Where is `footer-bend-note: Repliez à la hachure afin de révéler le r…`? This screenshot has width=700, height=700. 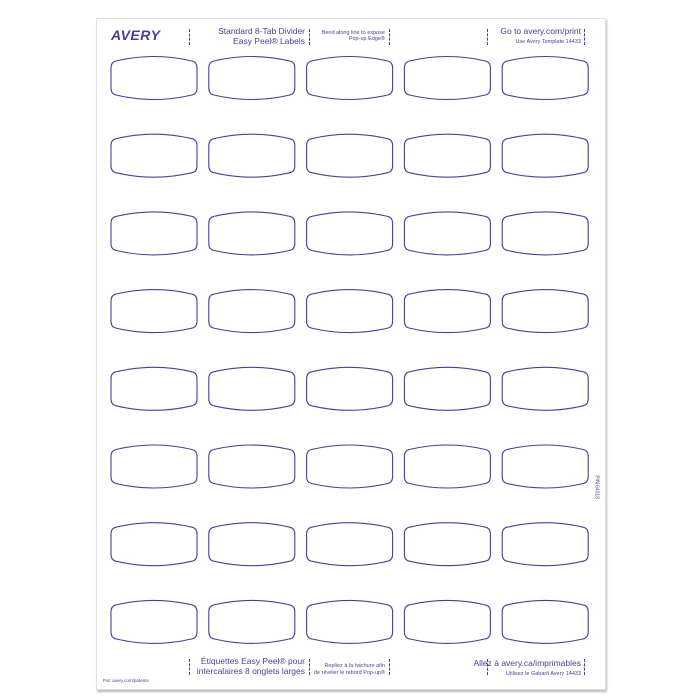 footer-bend-note: Repliez à la hachure afin de révéler le r… is located at coordinates (349, 669).